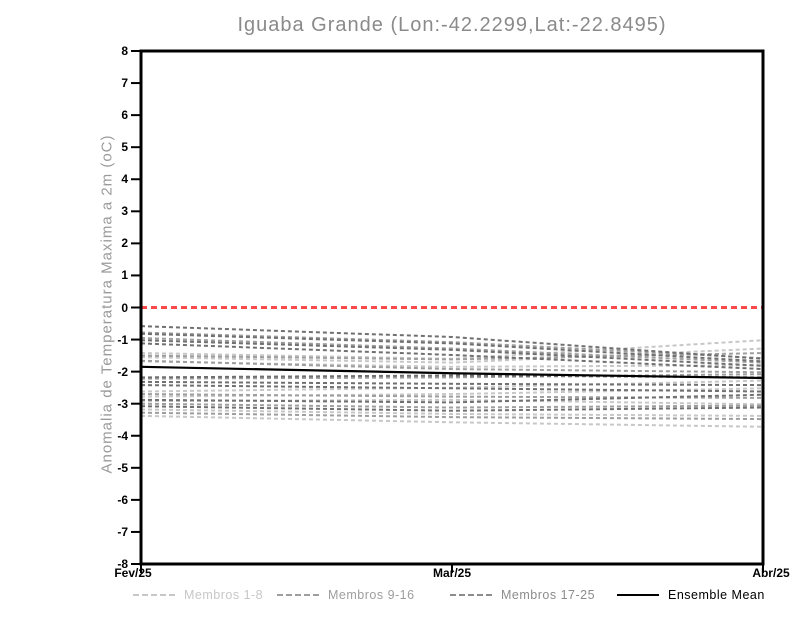 This screenshot has width=800, height=618. I want to click on y-tick-label: 4, so click(124, 179).